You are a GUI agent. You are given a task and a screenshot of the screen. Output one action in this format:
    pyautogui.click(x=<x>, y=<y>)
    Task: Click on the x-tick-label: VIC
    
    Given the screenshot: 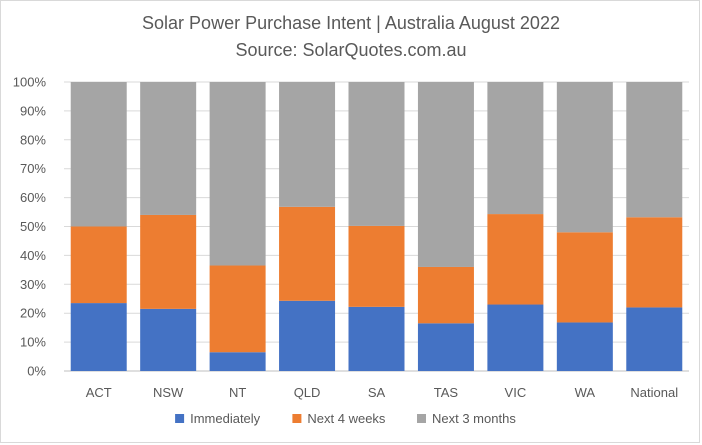 What is the action you would take?
    pyautogui.click(x=516, y=392)
    